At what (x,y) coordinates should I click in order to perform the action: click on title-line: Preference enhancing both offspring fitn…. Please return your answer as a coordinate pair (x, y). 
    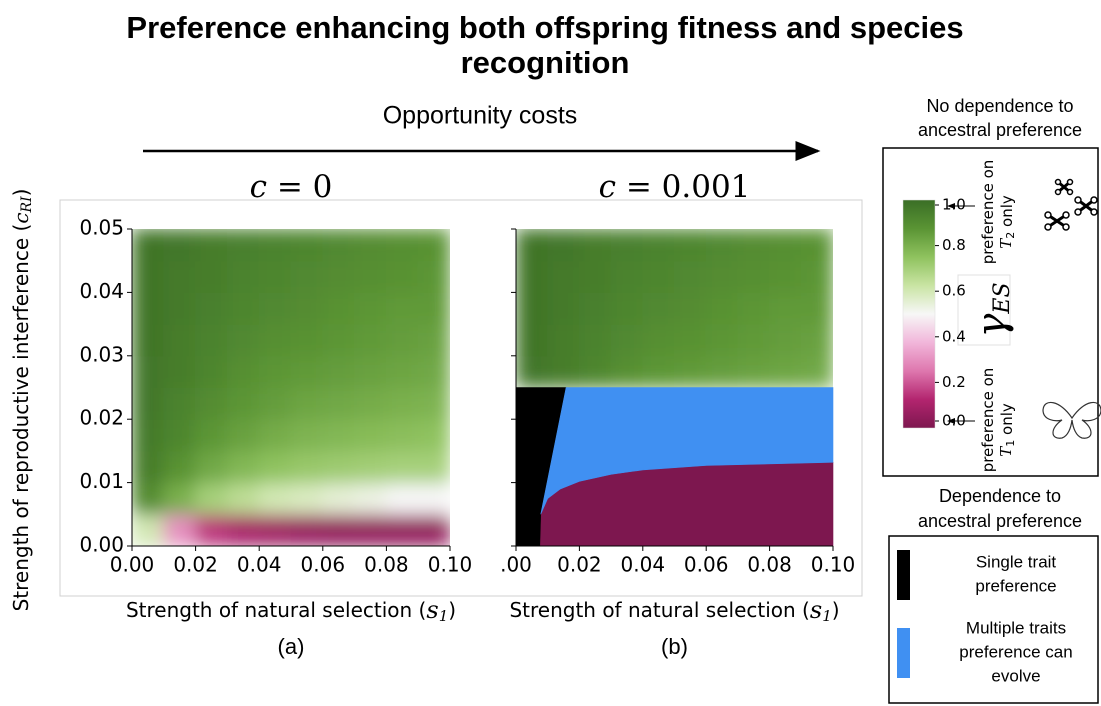
    Looking at the image, I should click on (544, 27).